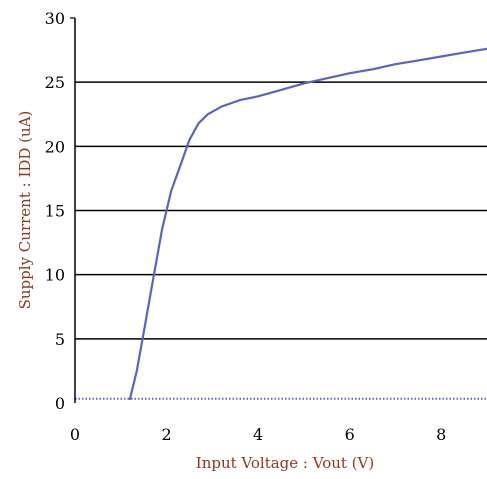  Describe the element at coordinates (55, 146) in the screenshot. I see `y-tick-label-20: 20` at that location.